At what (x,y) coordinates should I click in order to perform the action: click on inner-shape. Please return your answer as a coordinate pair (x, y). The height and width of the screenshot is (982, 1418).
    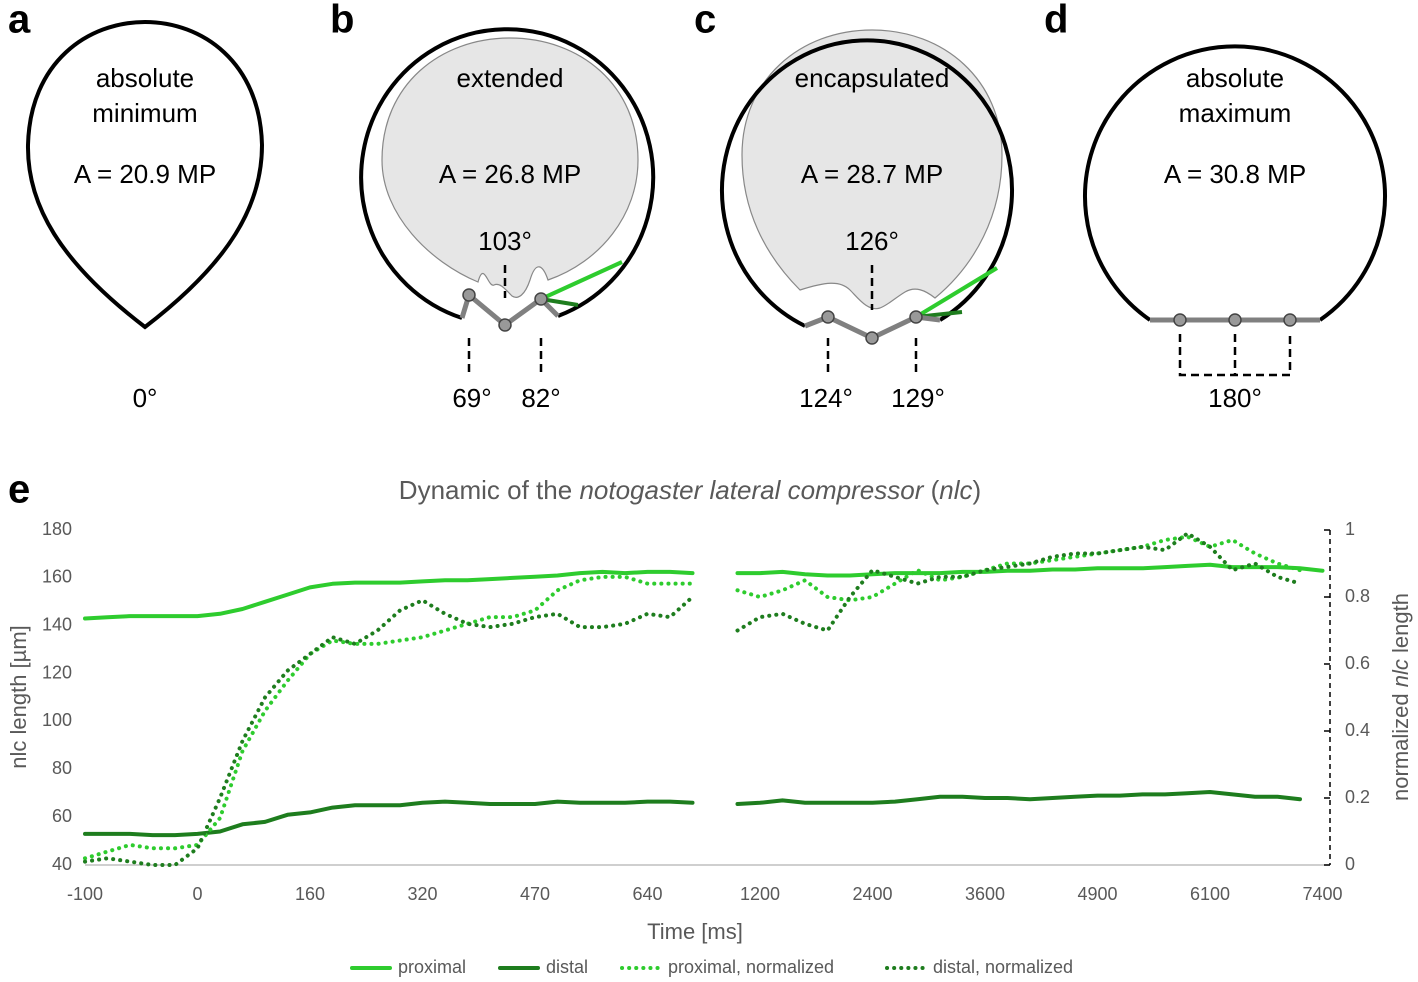
    Looking at the image, I should click on (510, 167).